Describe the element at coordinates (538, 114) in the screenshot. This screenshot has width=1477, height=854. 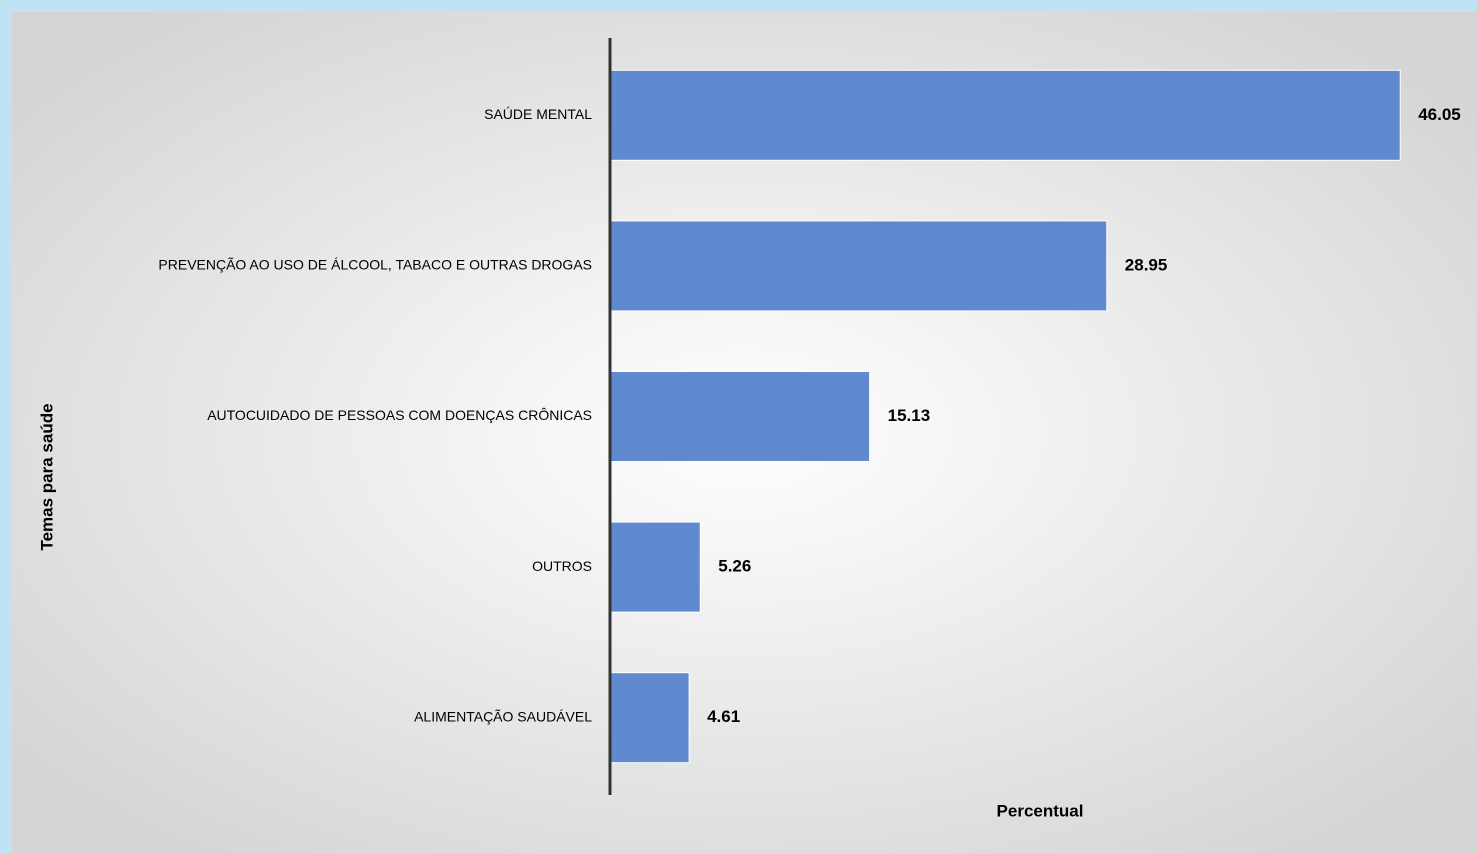
I see `y-tick-label: SAÚDE MENTAL` at that location.